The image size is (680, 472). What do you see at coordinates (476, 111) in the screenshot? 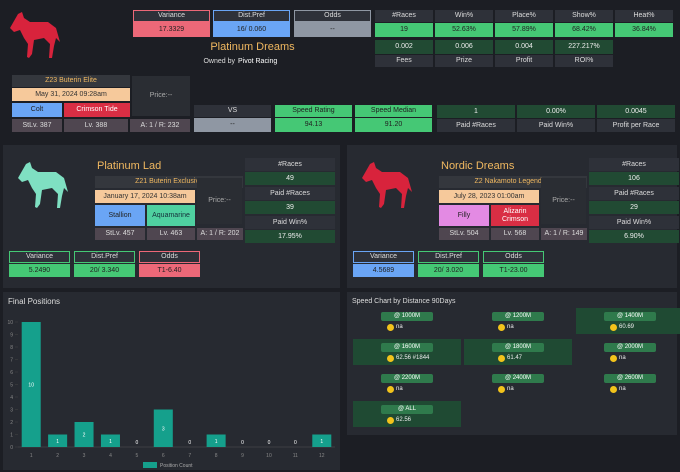
I see `stats-value: 1` at bounding box center [476, 111].